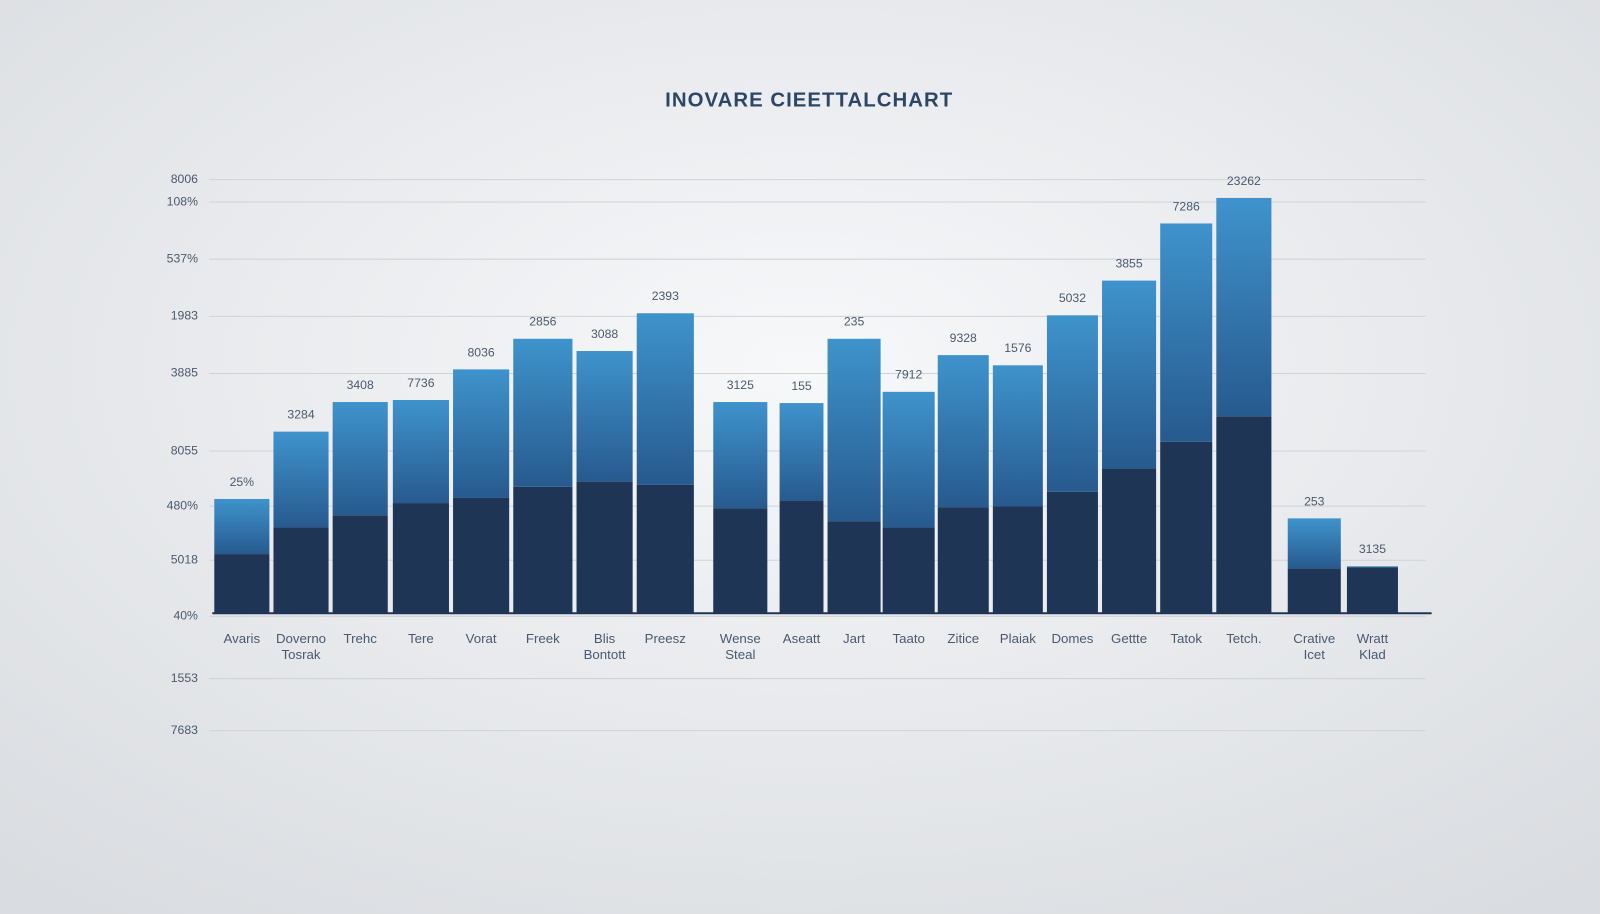 This screenshot has height=914, width=1600. What do you see at coordinates (854, 322) in the screenshot?
I see `data-label: 235` at bounding box center [854, 322].